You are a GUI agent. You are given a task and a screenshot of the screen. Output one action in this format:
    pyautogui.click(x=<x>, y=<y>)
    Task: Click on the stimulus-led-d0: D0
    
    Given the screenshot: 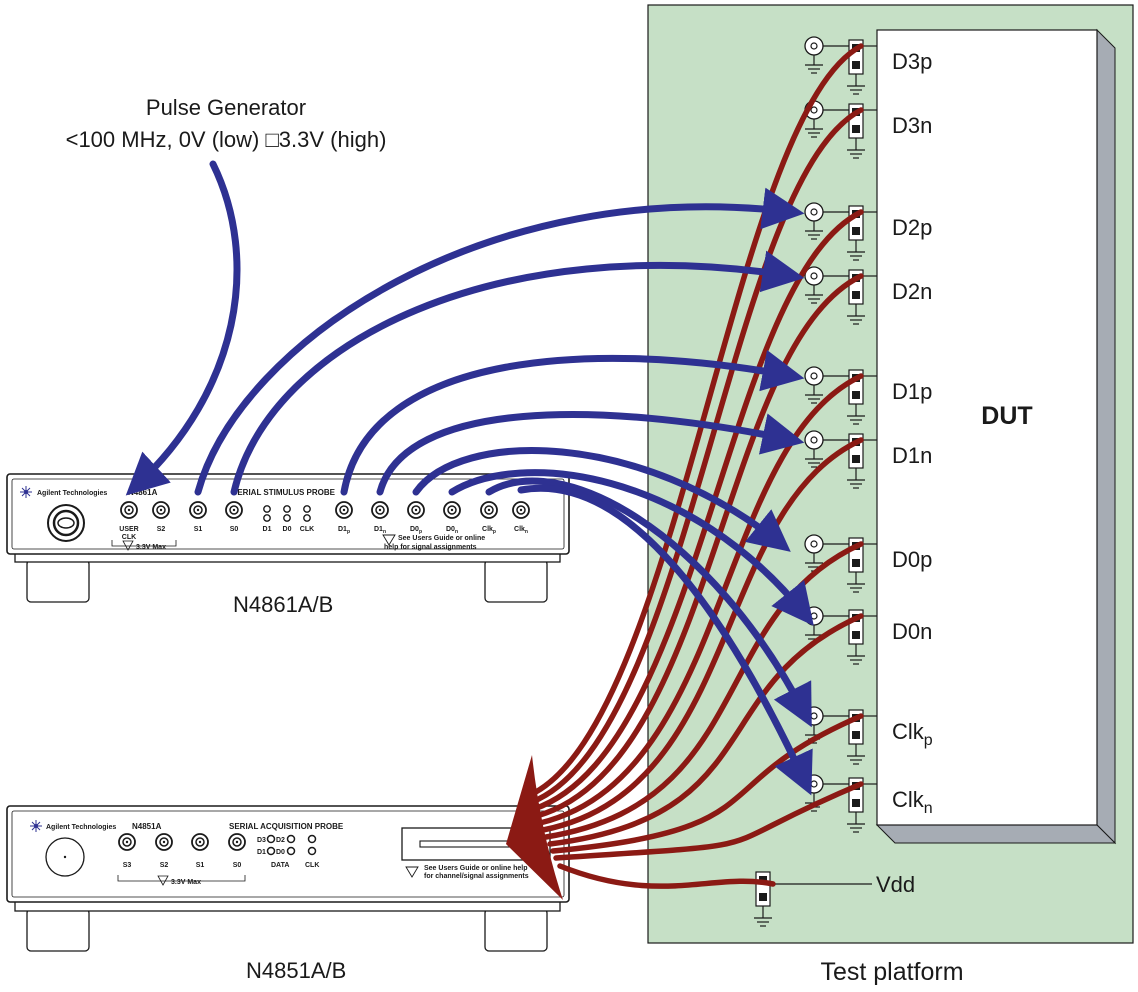 What is the action you would take?
    pyautogui.click(x=287, y=519)
    